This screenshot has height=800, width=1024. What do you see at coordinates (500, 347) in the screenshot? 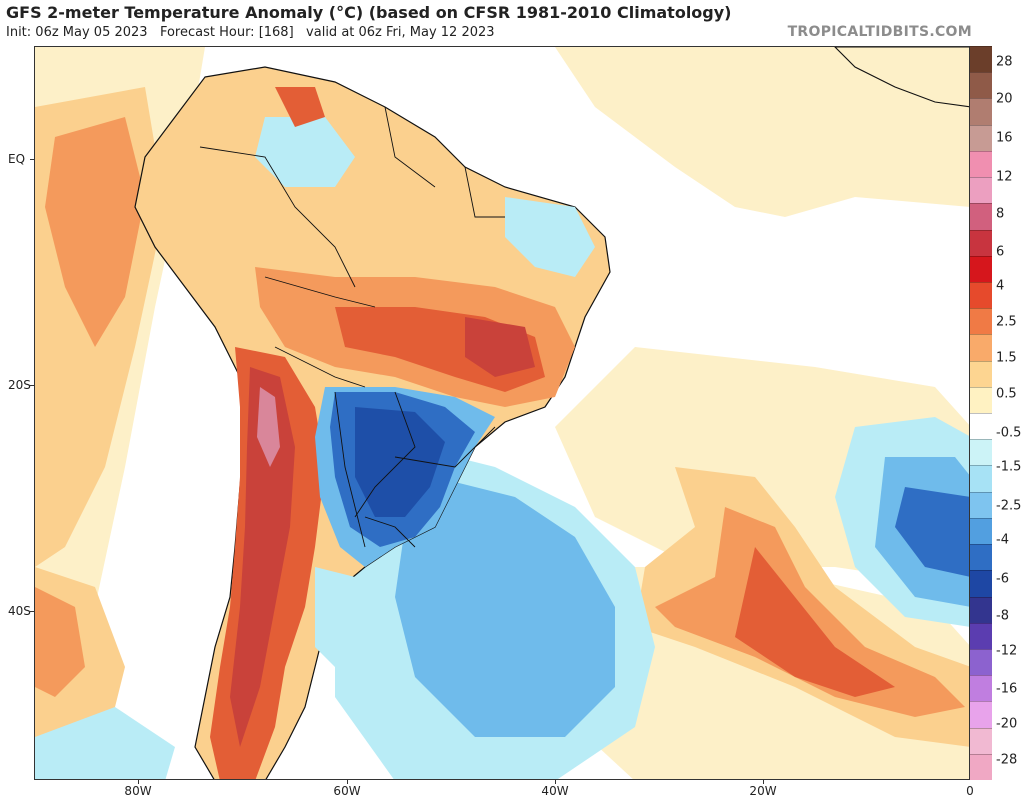
I see `warm-land-anomaly` at bounding box center [500, 347].